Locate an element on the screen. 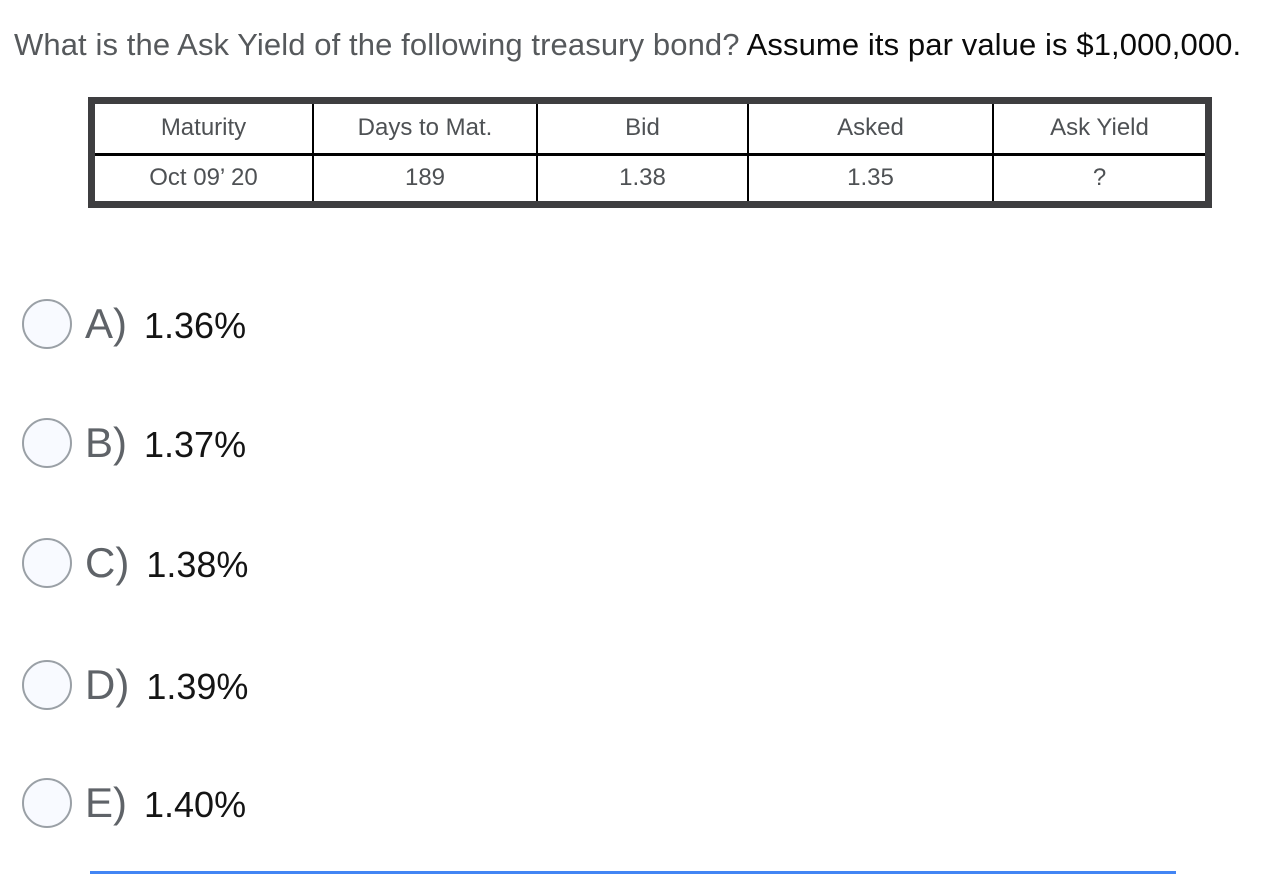  radio-button-a is located at coordinates (47, 324).